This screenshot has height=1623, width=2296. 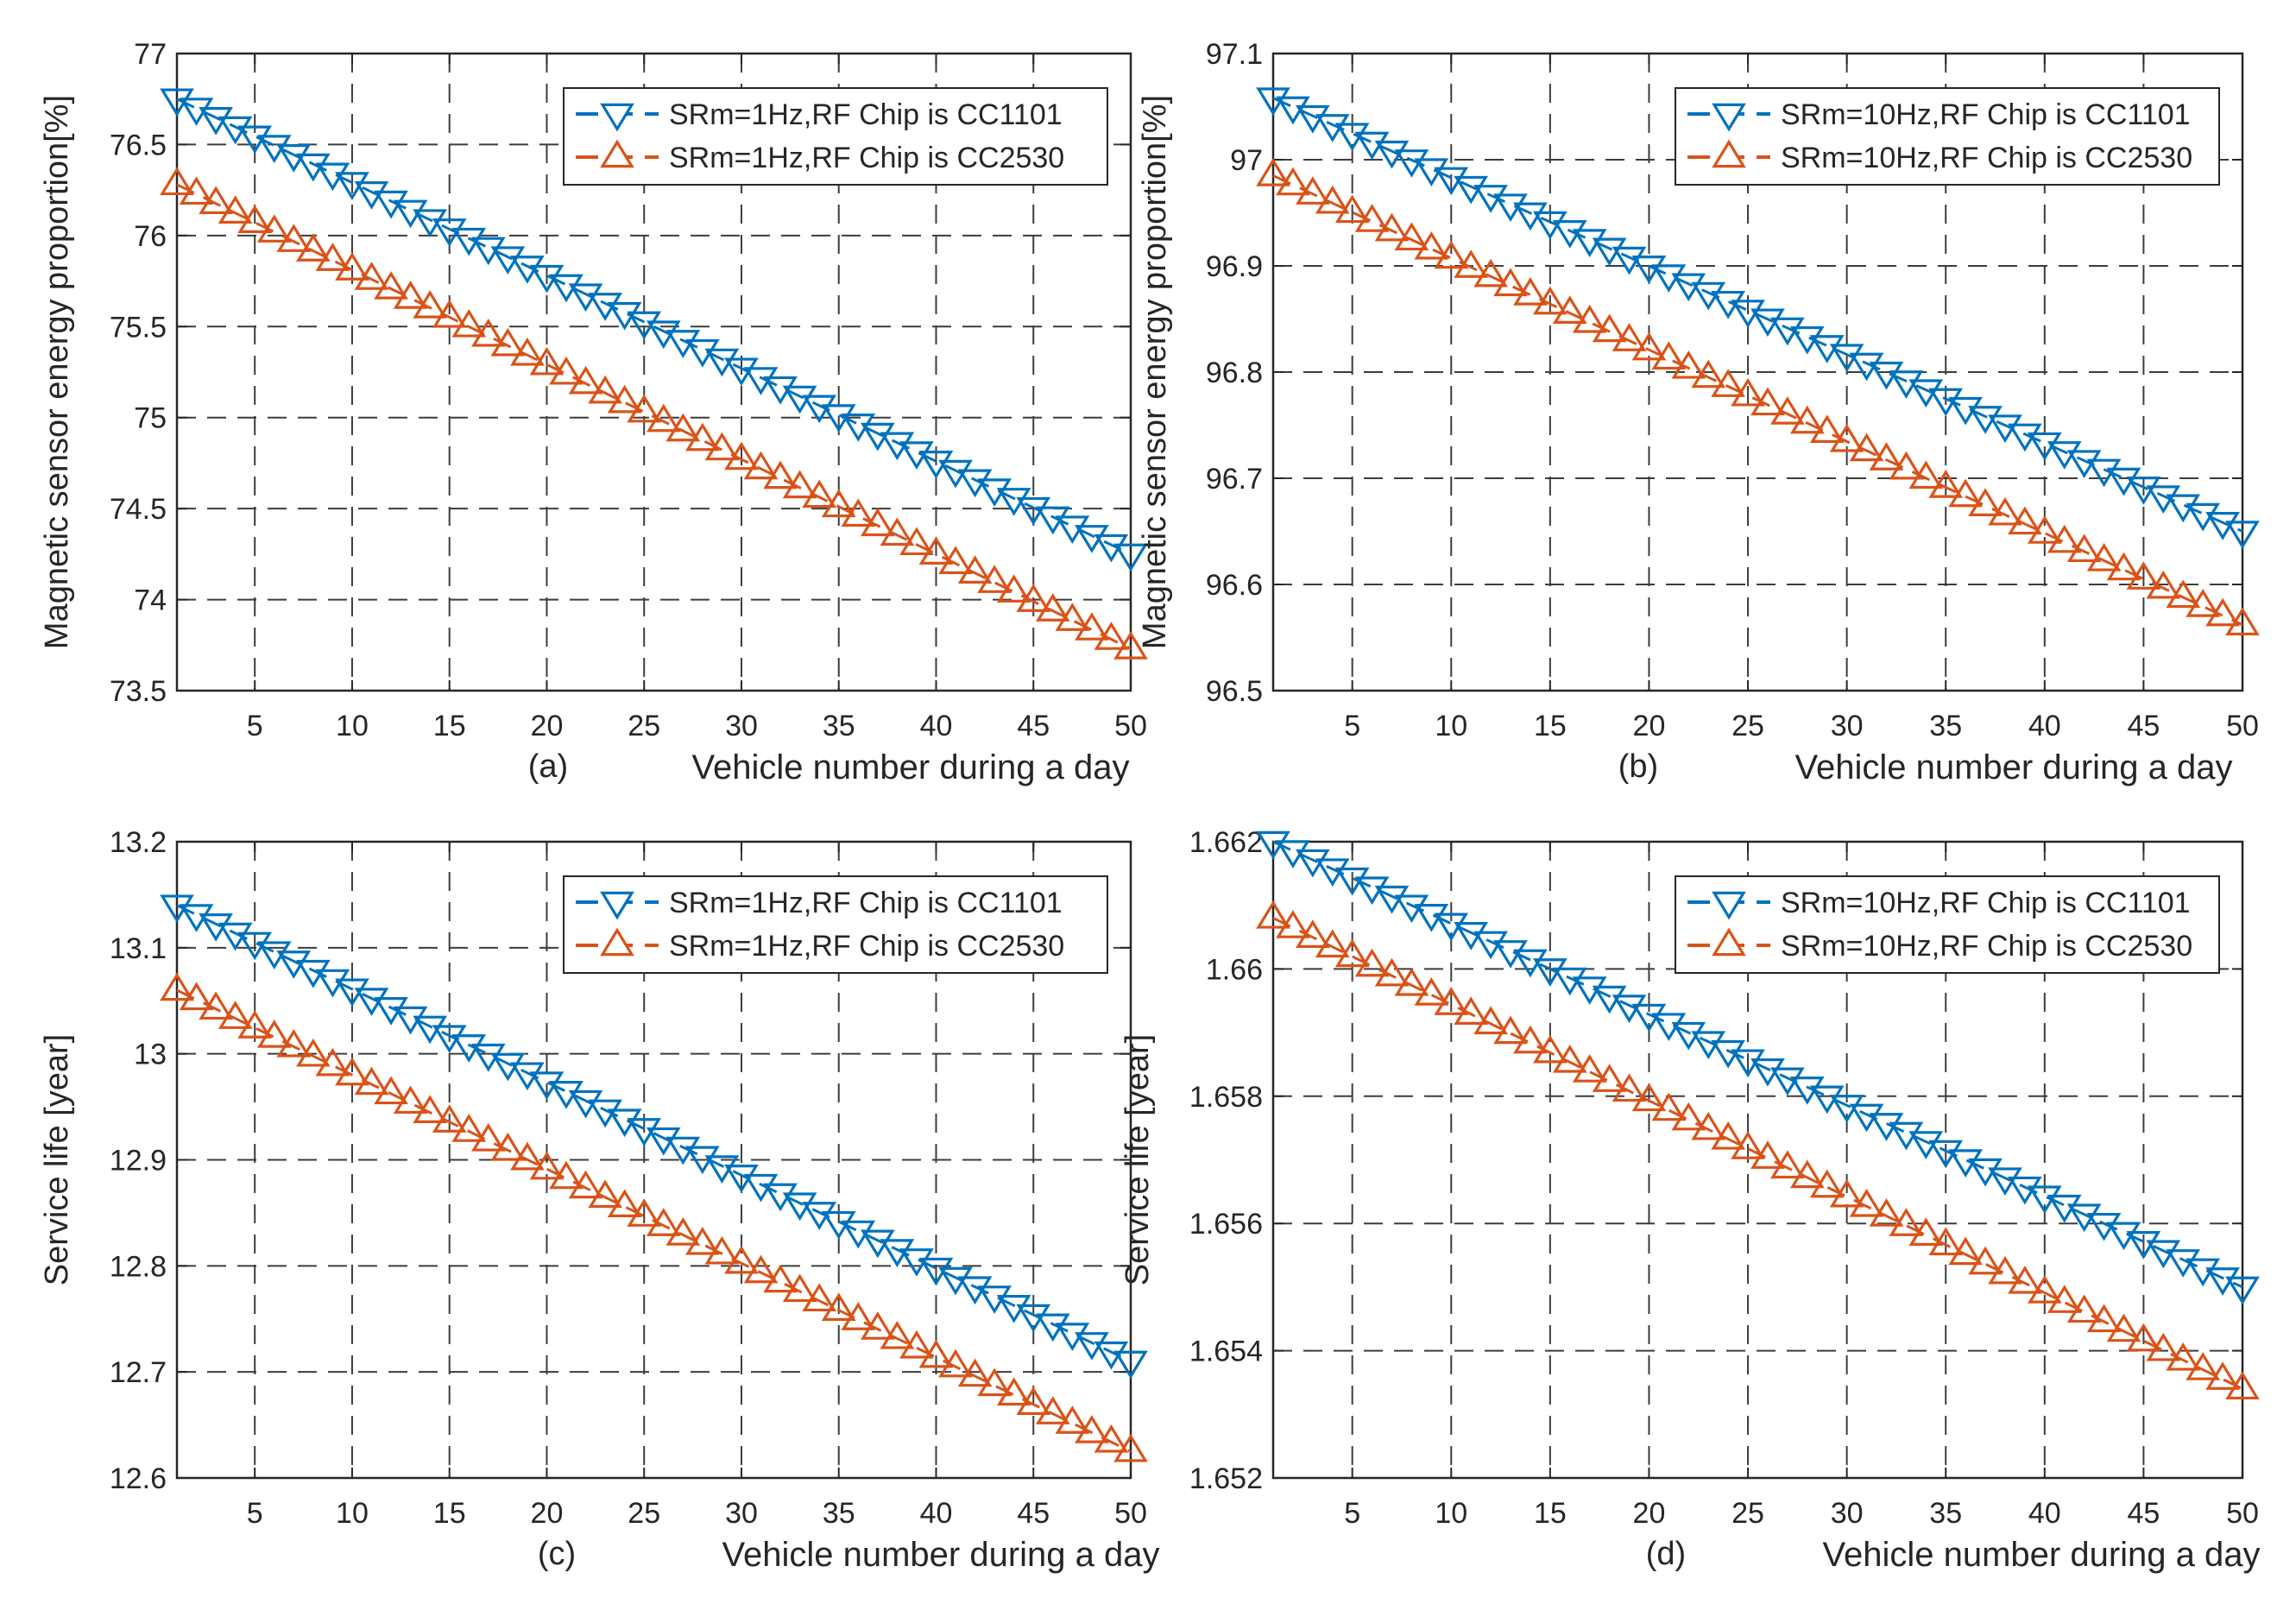 I want to click on y-tick-label: 1.662, so click(x=1226, y=843).